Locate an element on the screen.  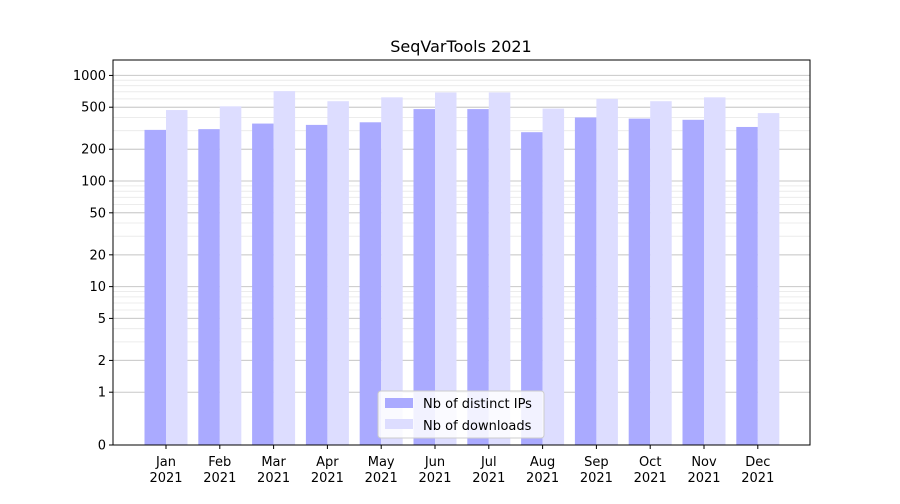
x-tick-label: Aug 2021 is located at coordinates (542, 470).